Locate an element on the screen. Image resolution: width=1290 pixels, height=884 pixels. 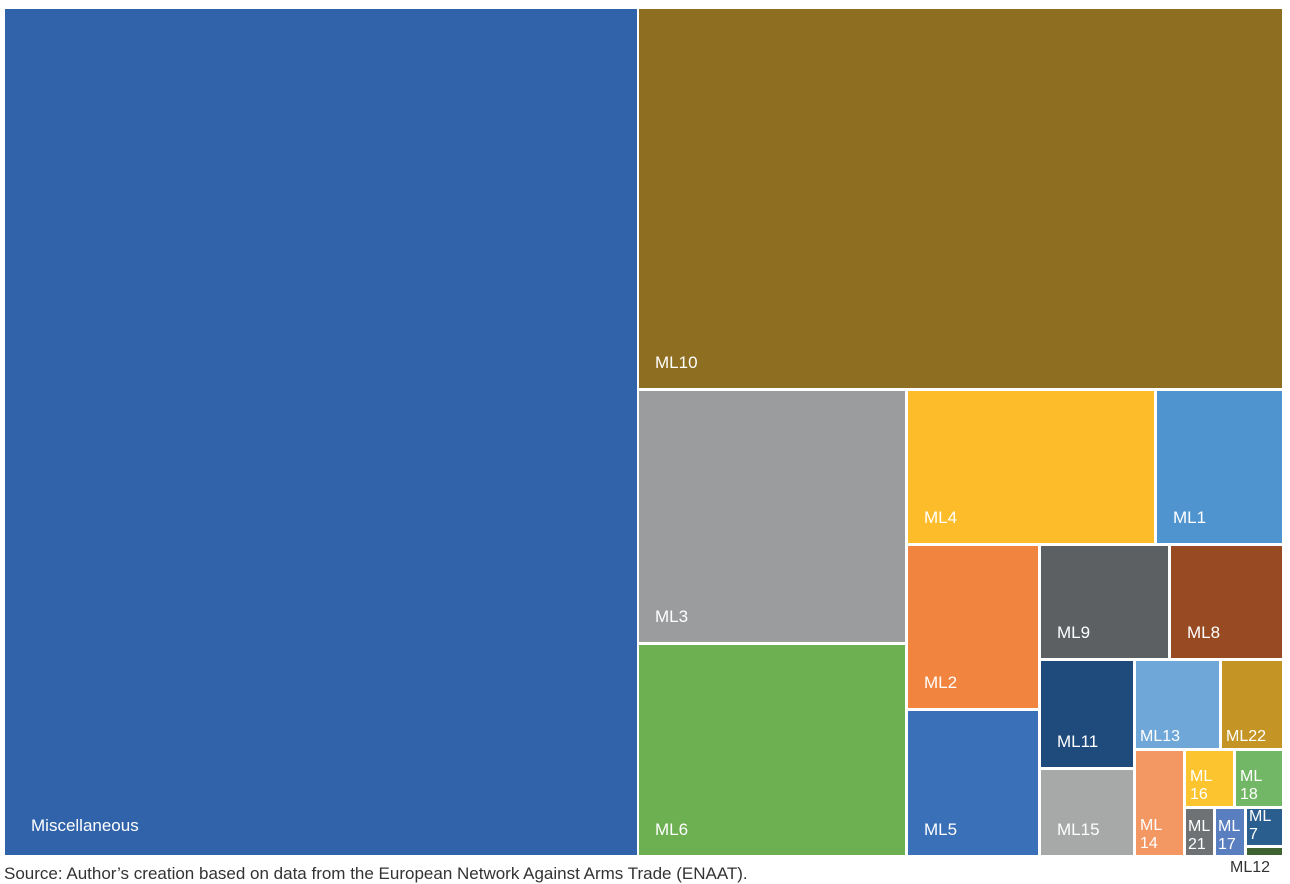
tile-ml21: ML 21 is located at coordinates (1199, 832).